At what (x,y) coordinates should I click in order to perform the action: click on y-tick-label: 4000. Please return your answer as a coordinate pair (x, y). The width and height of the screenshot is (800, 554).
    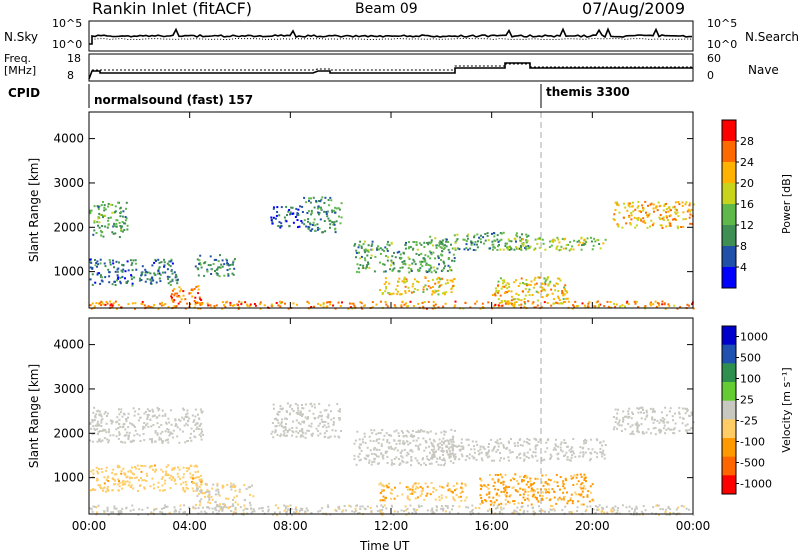
    Looking at the image, I should click on (68, 345).